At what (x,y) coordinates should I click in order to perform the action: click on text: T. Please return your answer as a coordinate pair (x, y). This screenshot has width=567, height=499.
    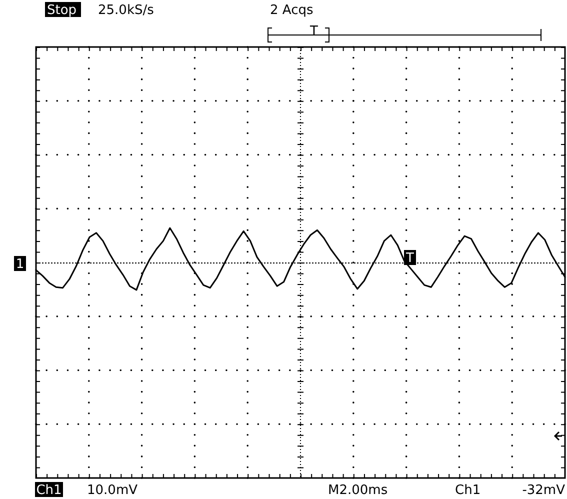
    Looking at the image, I should click on (313, 31).